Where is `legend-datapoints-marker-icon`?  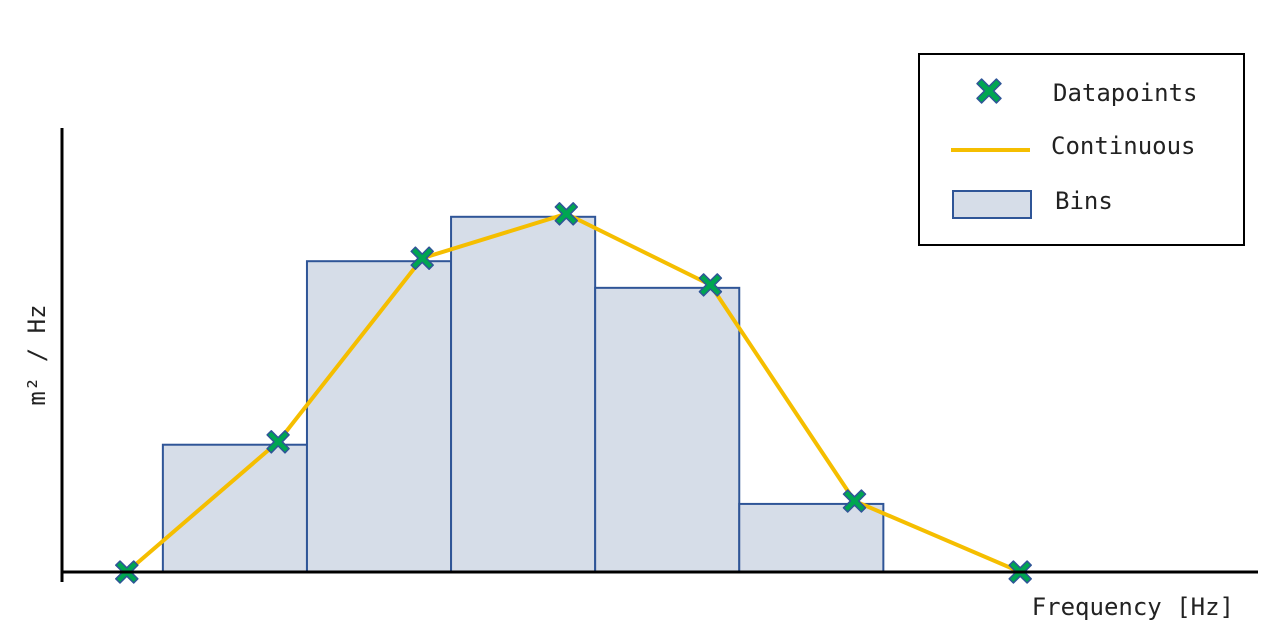
legend-datapoints-marker-icon is located at coordinates (989, 91).